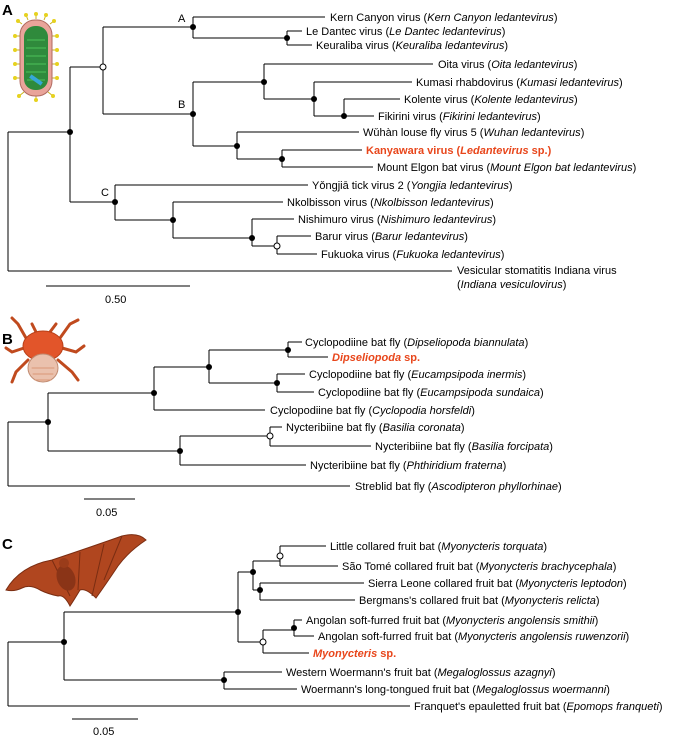 The image size is (675, 739). What do you see at coordinates (115, 300) in the screenshot?
I see `scale-label-a: 0.50` at bounding box center [115, 300].